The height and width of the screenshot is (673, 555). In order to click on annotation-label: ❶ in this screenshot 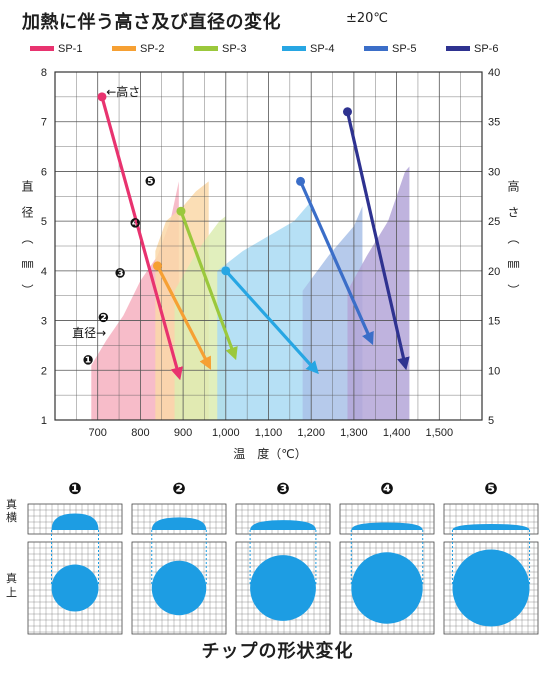, I will do `click(88, 360)`.